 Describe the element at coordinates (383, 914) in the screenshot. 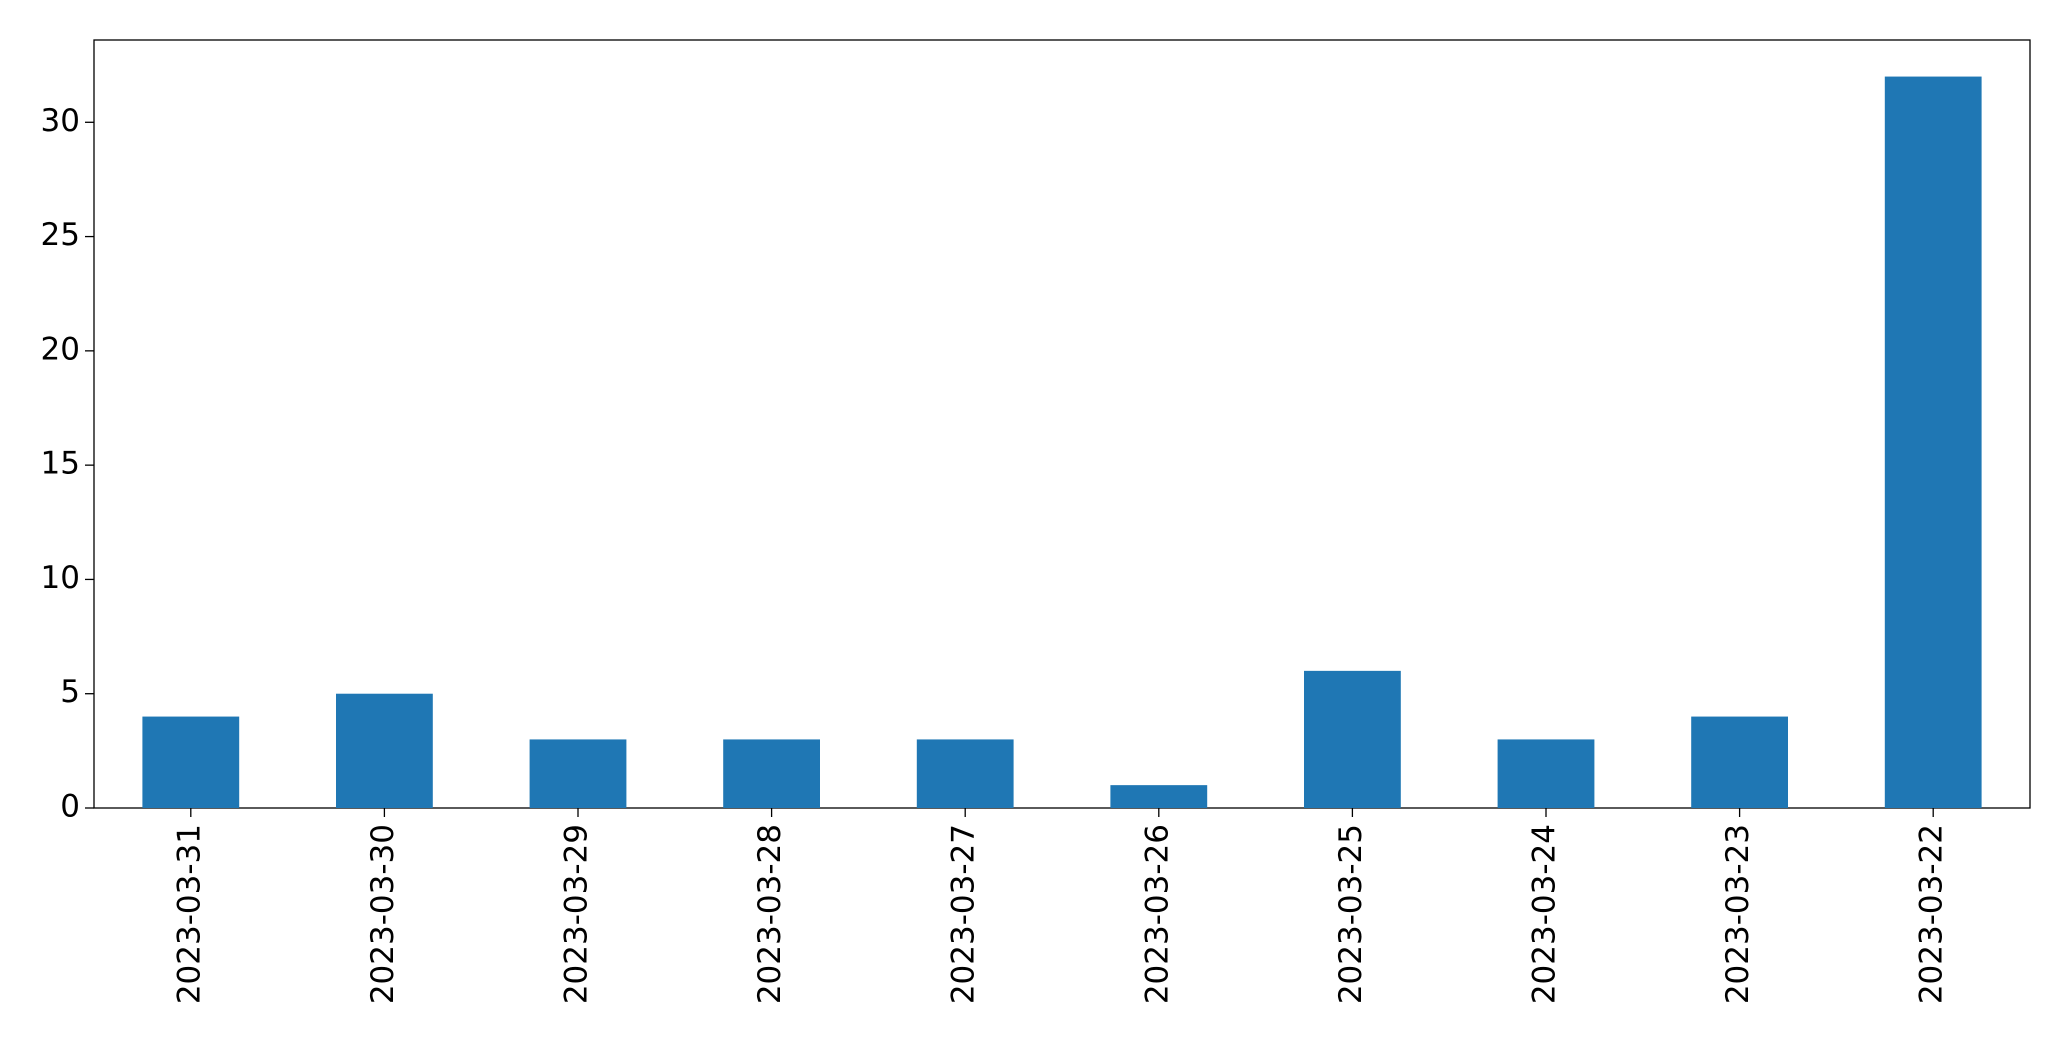

I see `x-tick-label: 2023-03-30` at that location.